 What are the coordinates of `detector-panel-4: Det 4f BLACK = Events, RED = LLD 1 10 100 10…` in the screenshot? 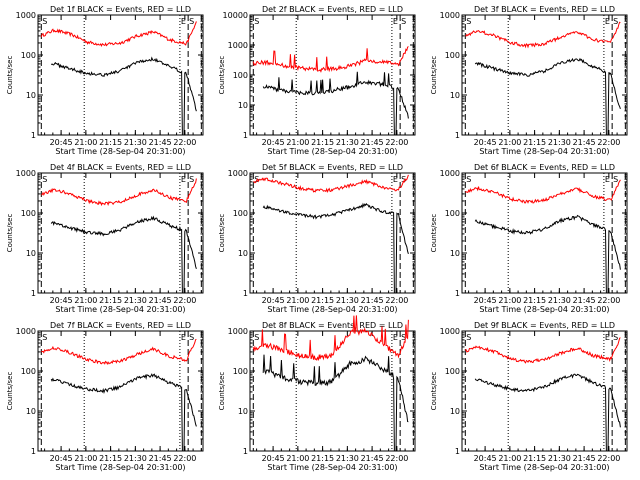 It's located at (105, 238).